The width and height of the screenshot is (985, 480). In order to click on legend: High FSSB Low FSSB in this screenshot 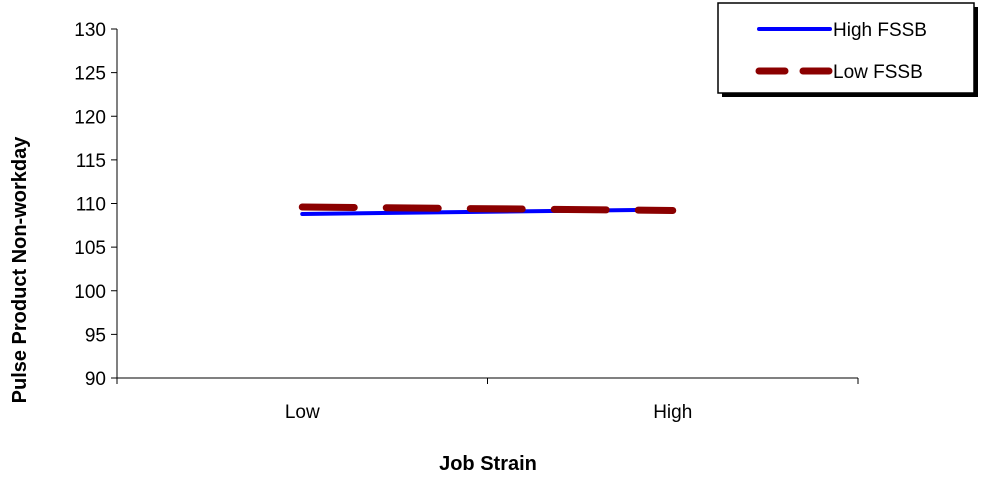, I will do `click(847, 49)`.